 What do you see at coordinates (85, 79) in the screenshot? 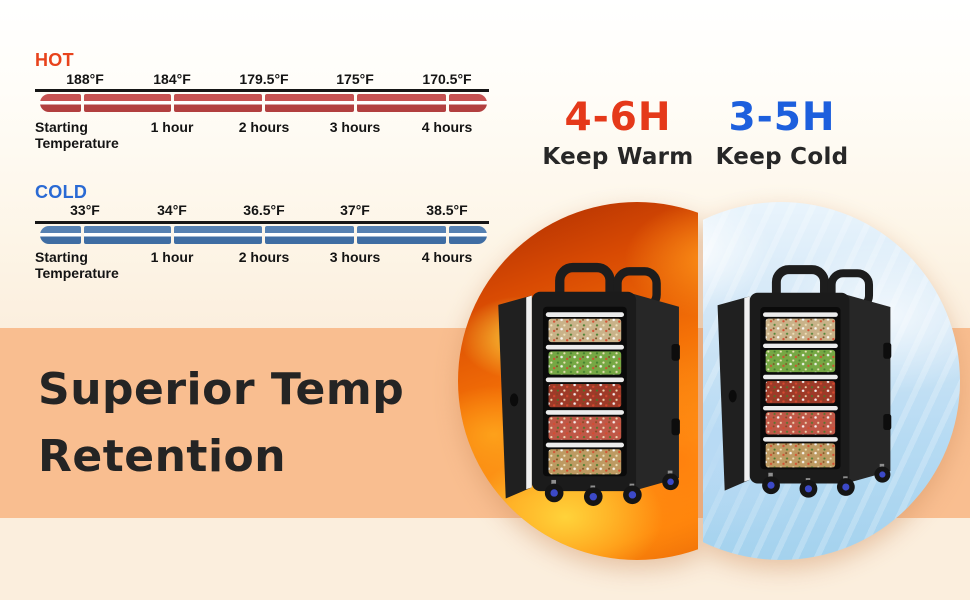
I see `hot-temp-value: 188°F` at bounding box center [85, 79].